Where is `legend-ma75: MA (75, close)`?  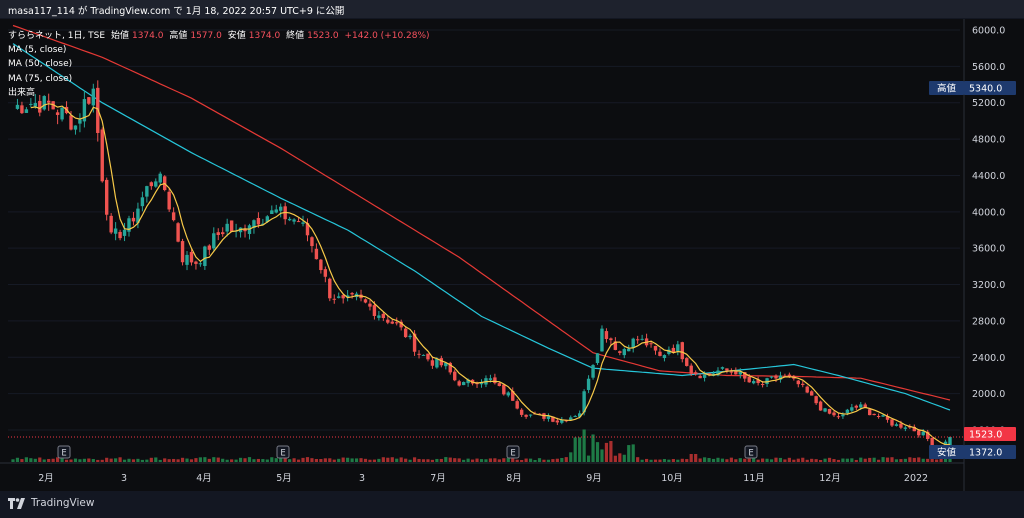
legend-ma75: MA (75, close) is located at coordinates (40, 78).